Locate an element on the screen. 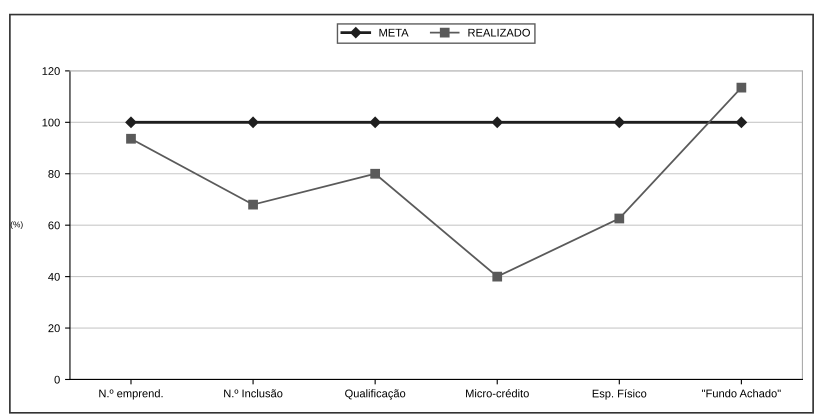 The width and height of the screenshot is (823, 417). x-tick-label: N.º Inclusão is located at coordinates (253, 393).